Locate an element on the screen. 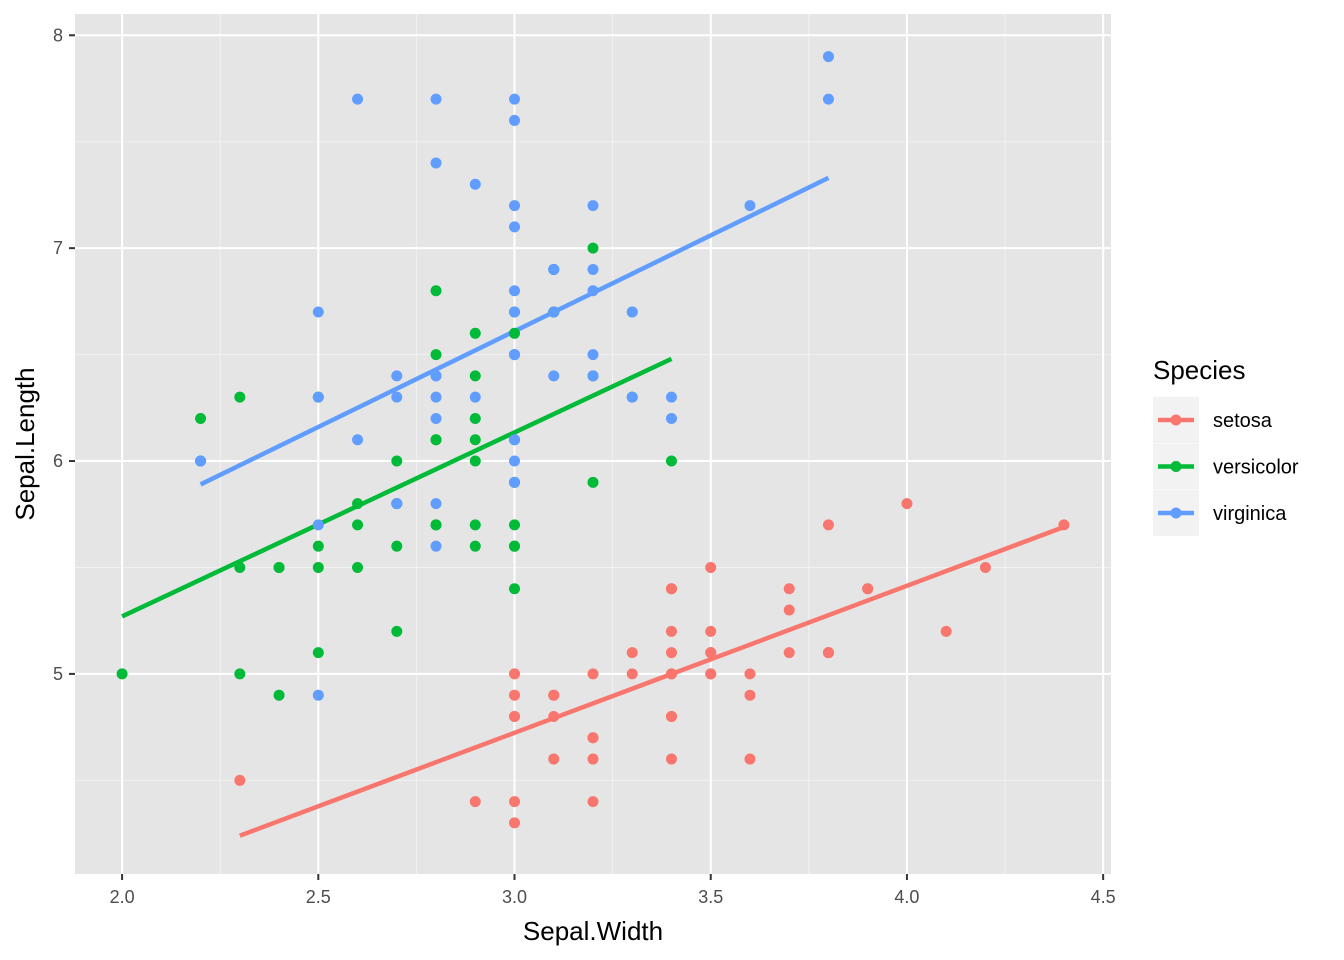 The height and width of the screenshot is (960, 1344). legend-label-setosa: setosa is located at coordinates (1243, 421).